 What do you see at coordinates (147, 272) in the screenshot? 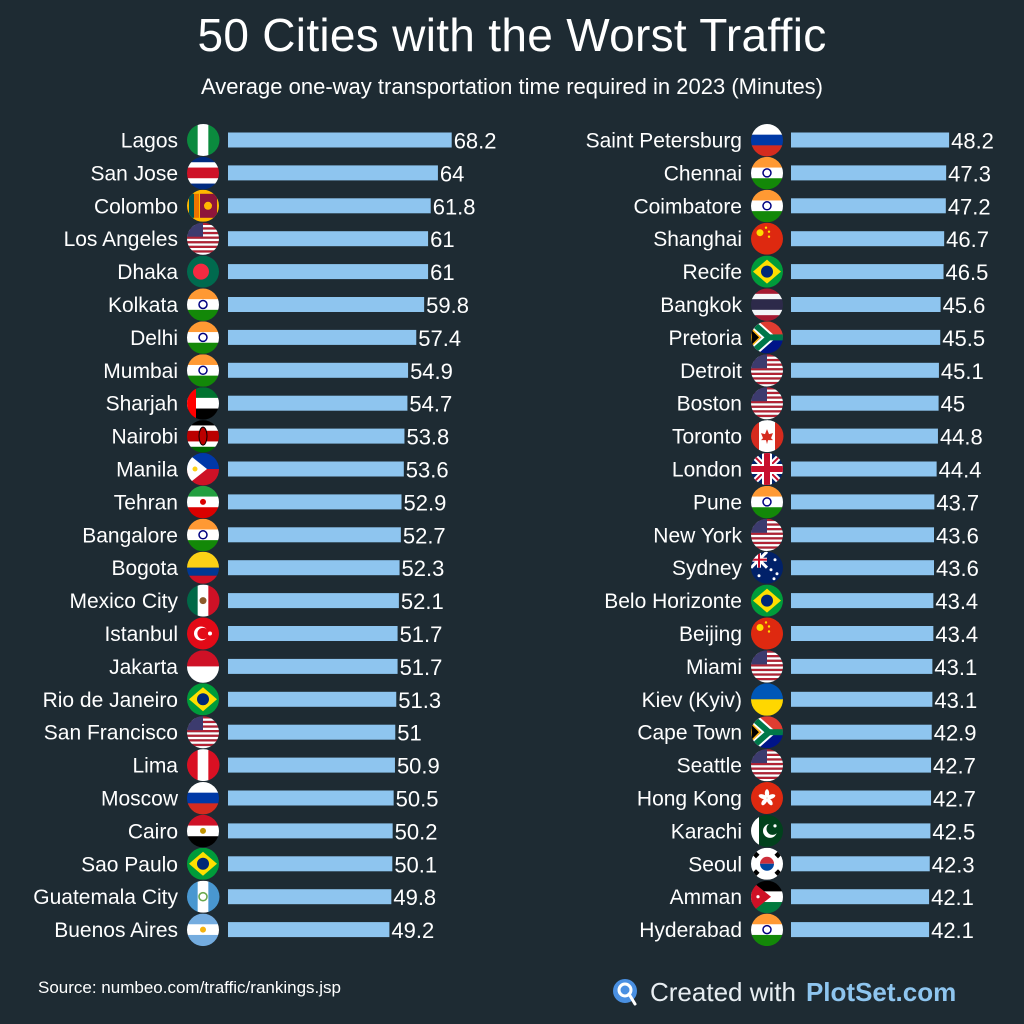
I see `category-label: Dhaka` at bounding box center [147, 272].